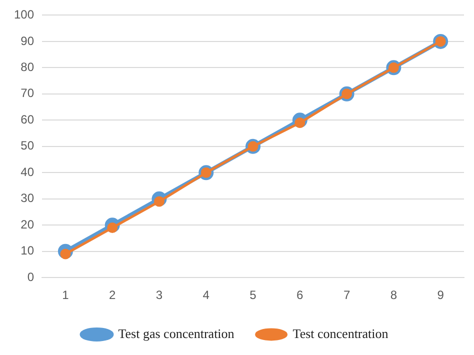 The width and height of the screenshot is (474, 355). I want to click on y-tick-label: 10, so click(27, 251).